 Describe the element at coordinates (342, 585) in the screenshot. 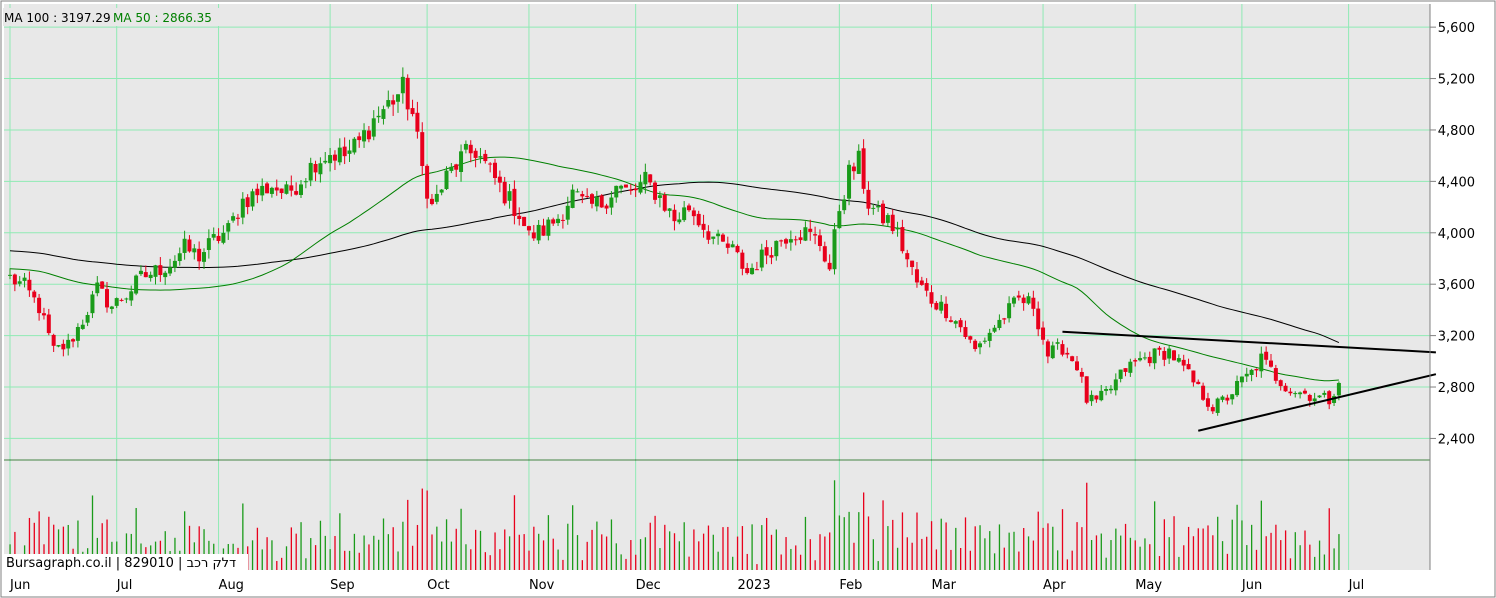

I see `x-tick-label: Sep` at that location.